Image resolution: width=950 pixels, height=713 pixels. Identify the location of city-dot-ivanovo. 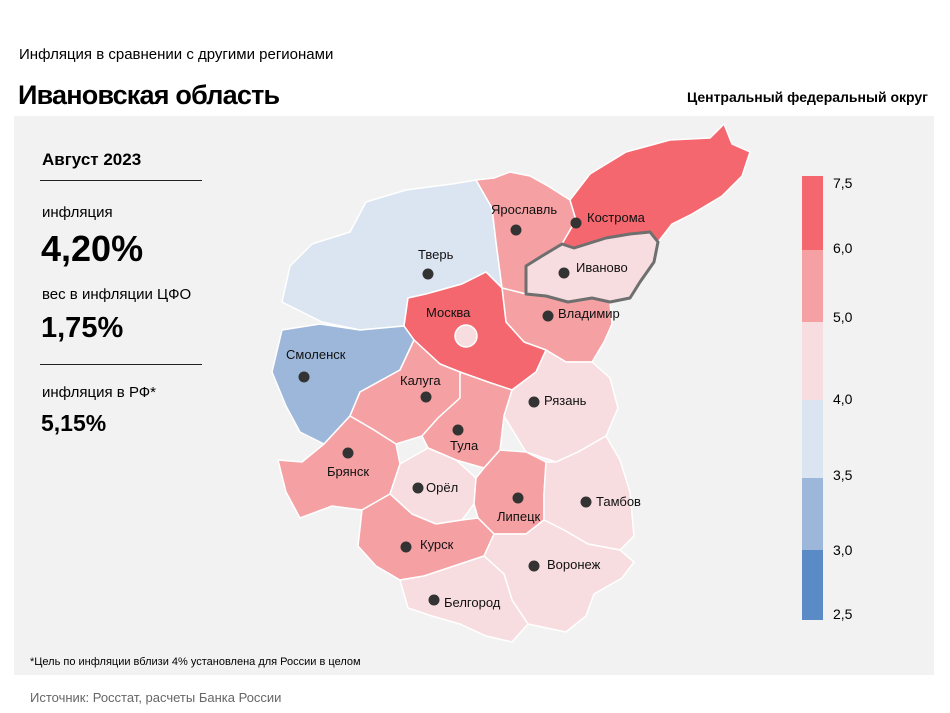
(564, 273).